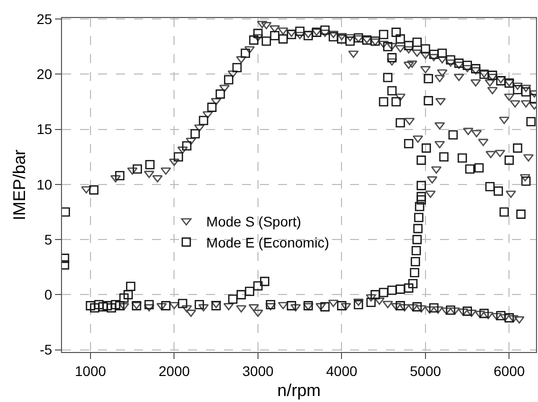 This screenshot has height=402, width=538. What do you see at coordinates (258, 370) in the screenshot?
I see `x-tick-label: 3000` at bounding box center [258, 370].